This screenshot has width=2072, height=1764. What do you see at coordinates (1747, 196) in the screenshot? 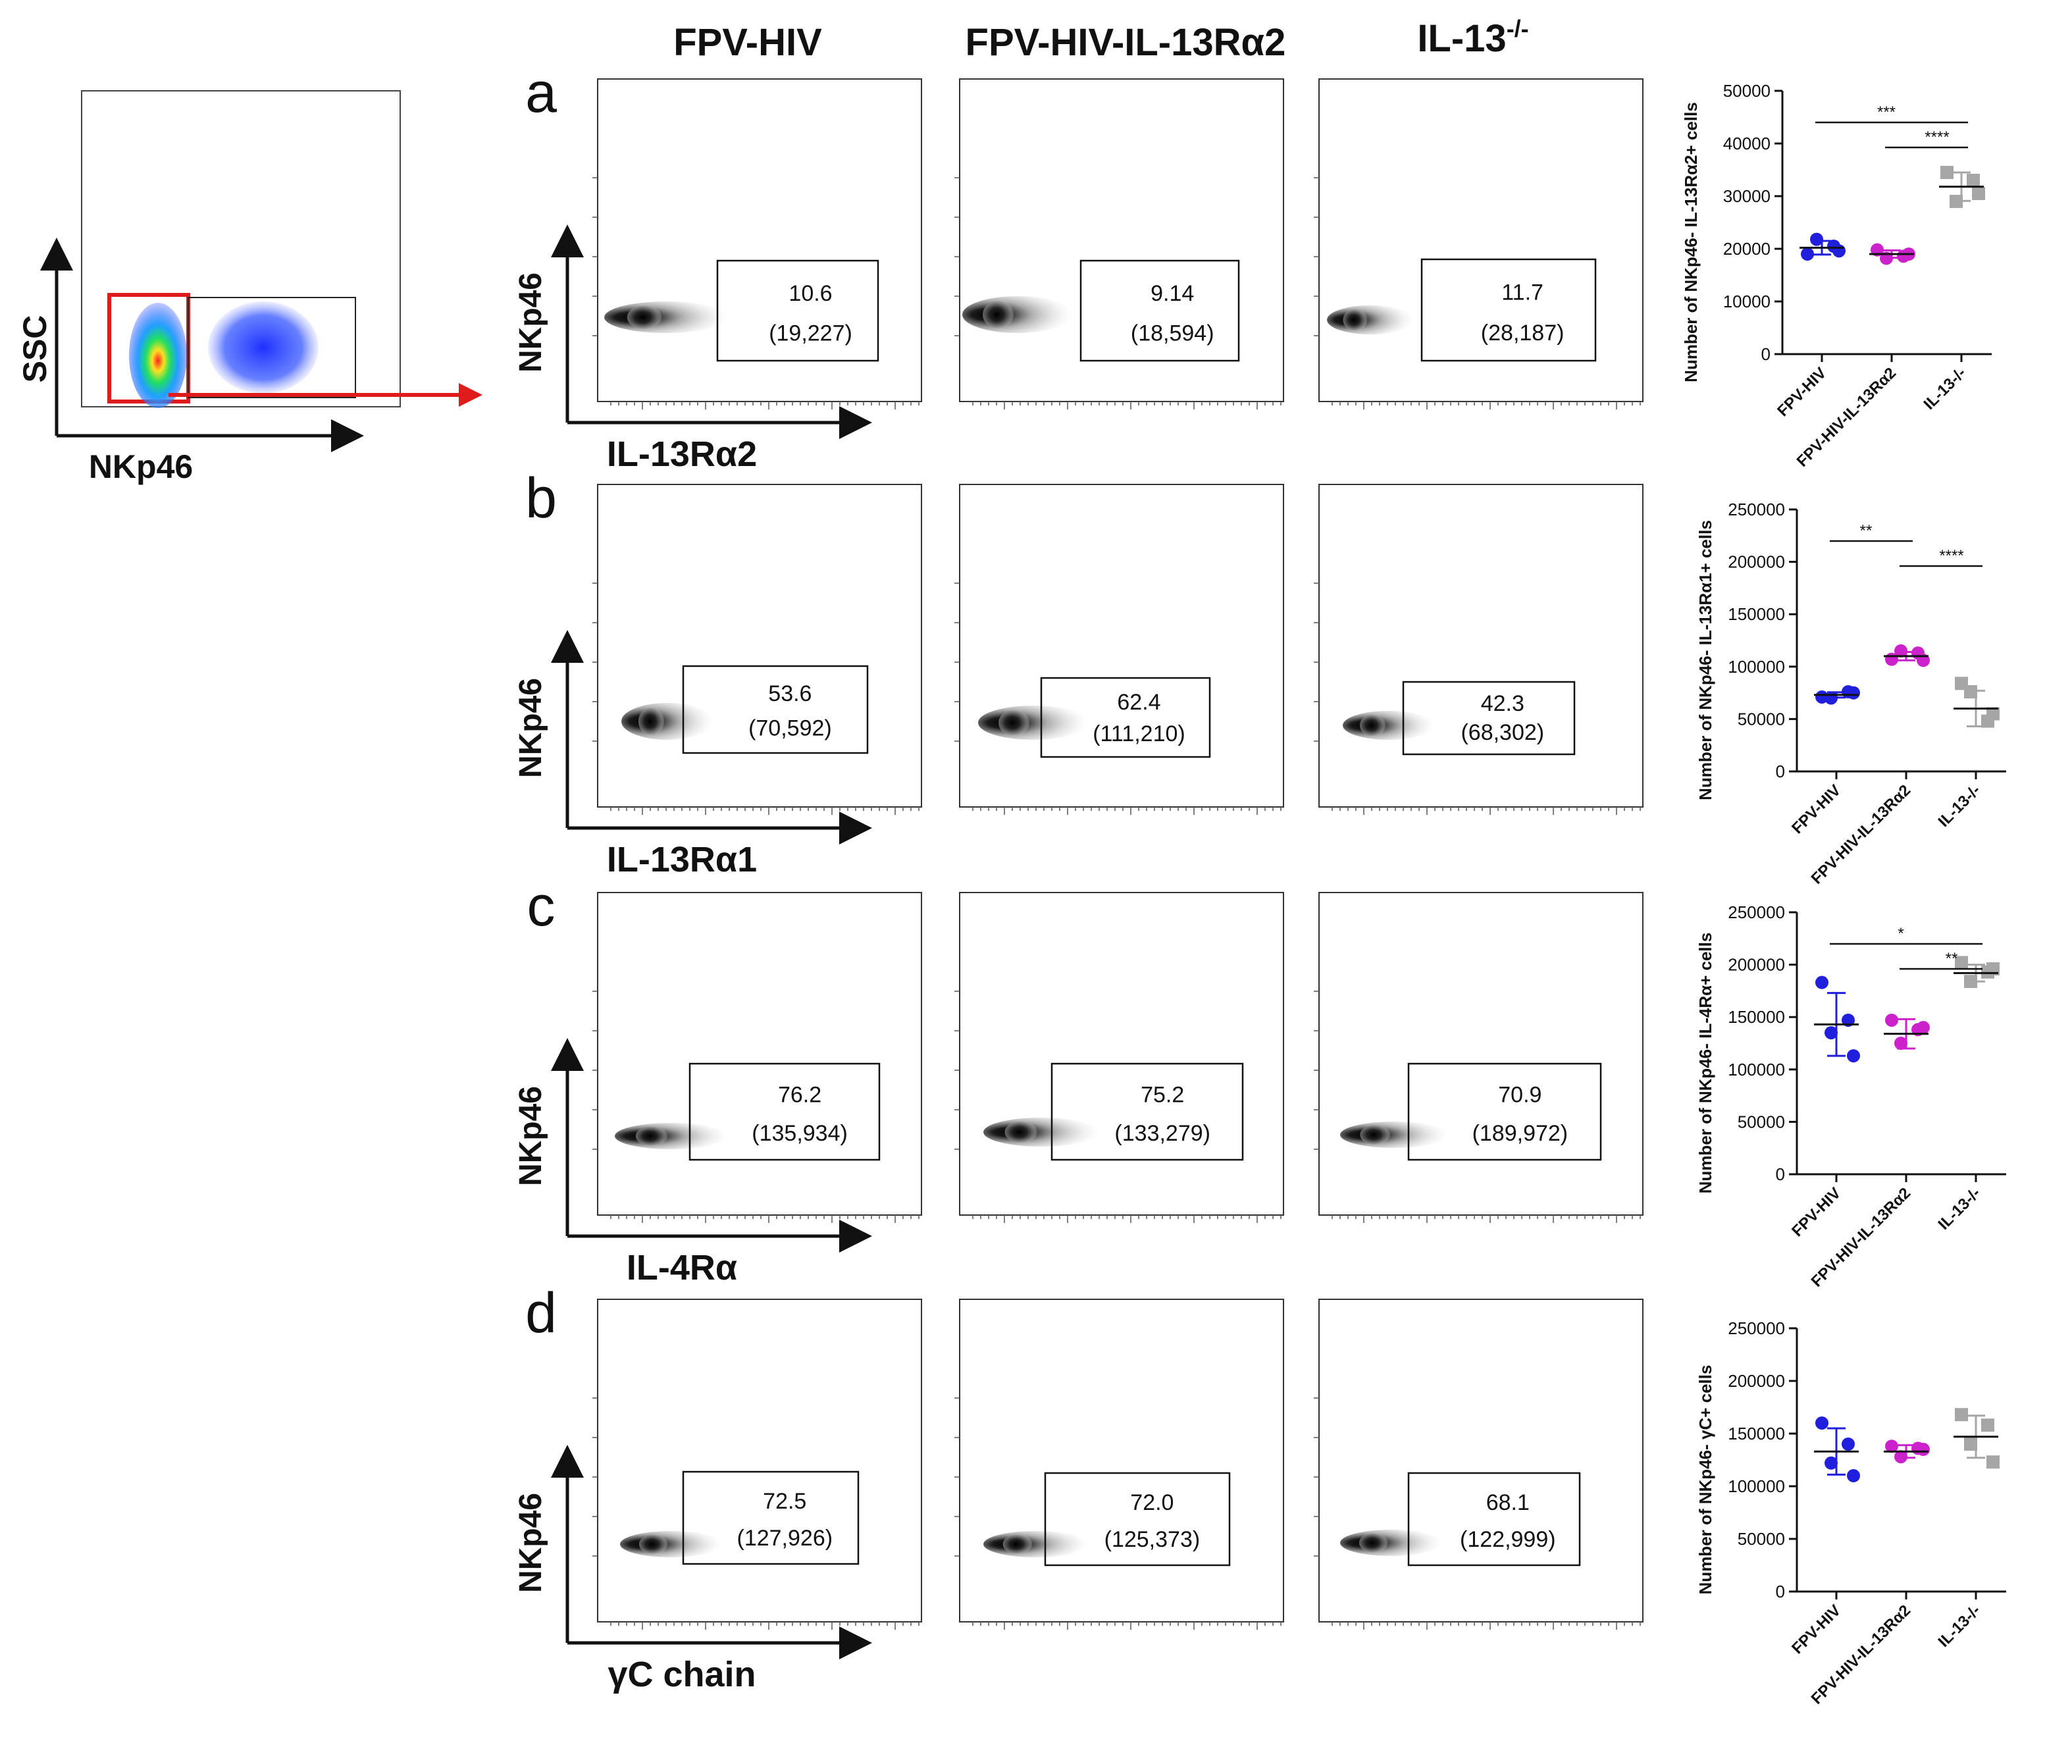
I see `dot-plot-y-tick-label: 30000` at bounding box center [1747, 196].